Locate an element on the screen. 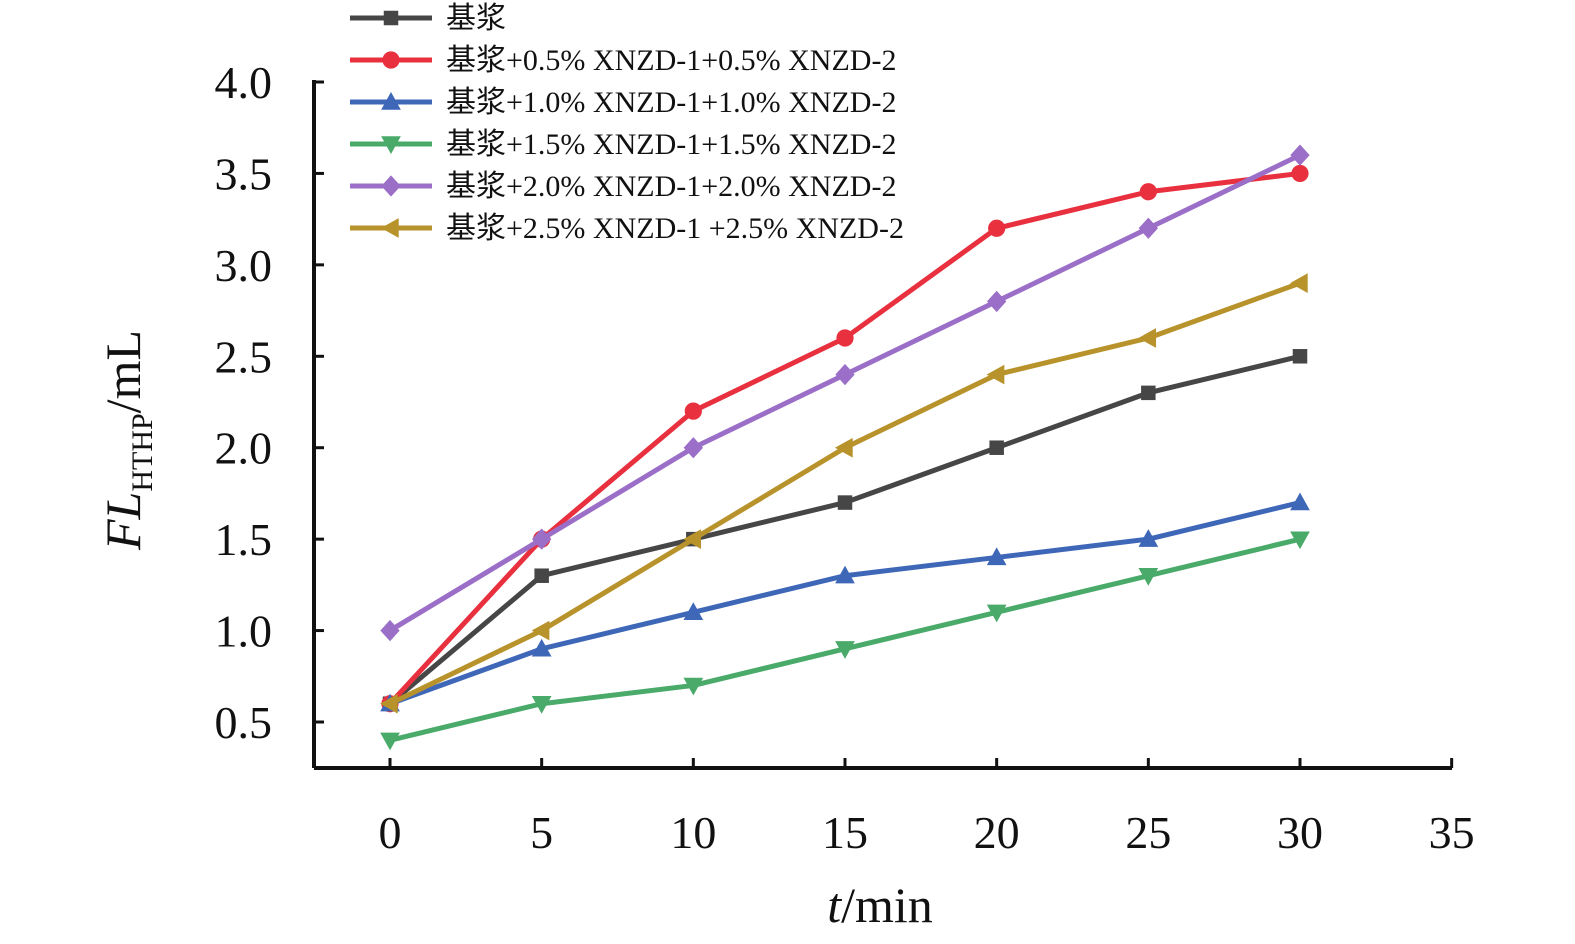 The width and height of the screenshot is (1575, 944). x-tick-label: 15 is located at coordinates (845, 832).